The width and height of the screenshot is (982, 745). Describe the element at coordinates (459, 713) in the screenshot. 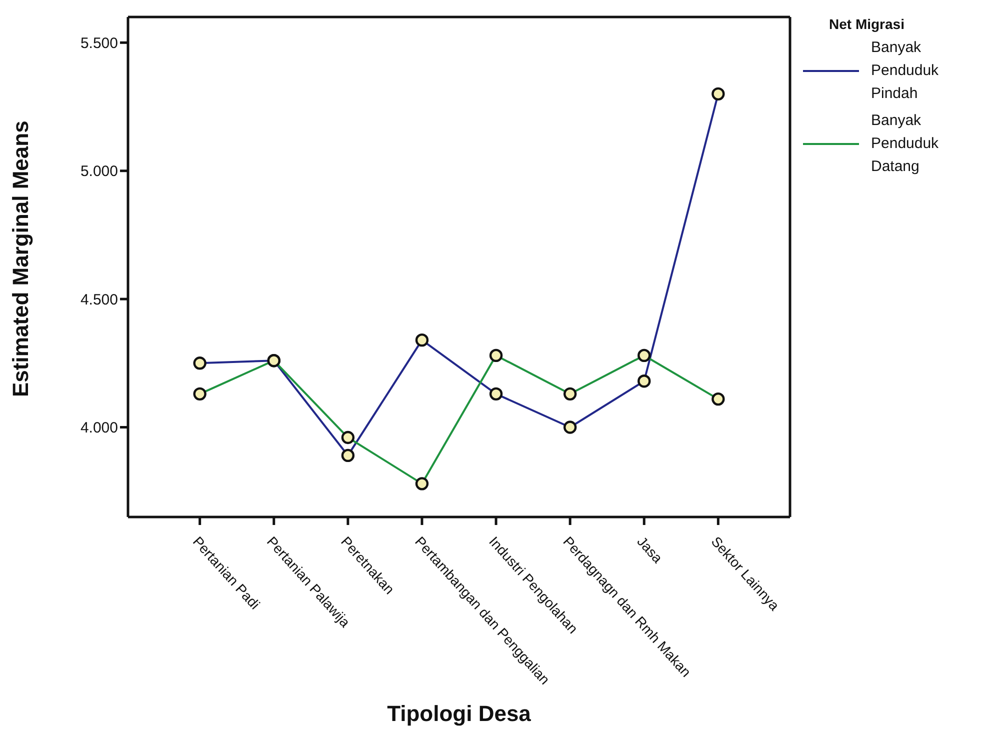

I see `x-axis-title: Tipologi Desa` at that location.